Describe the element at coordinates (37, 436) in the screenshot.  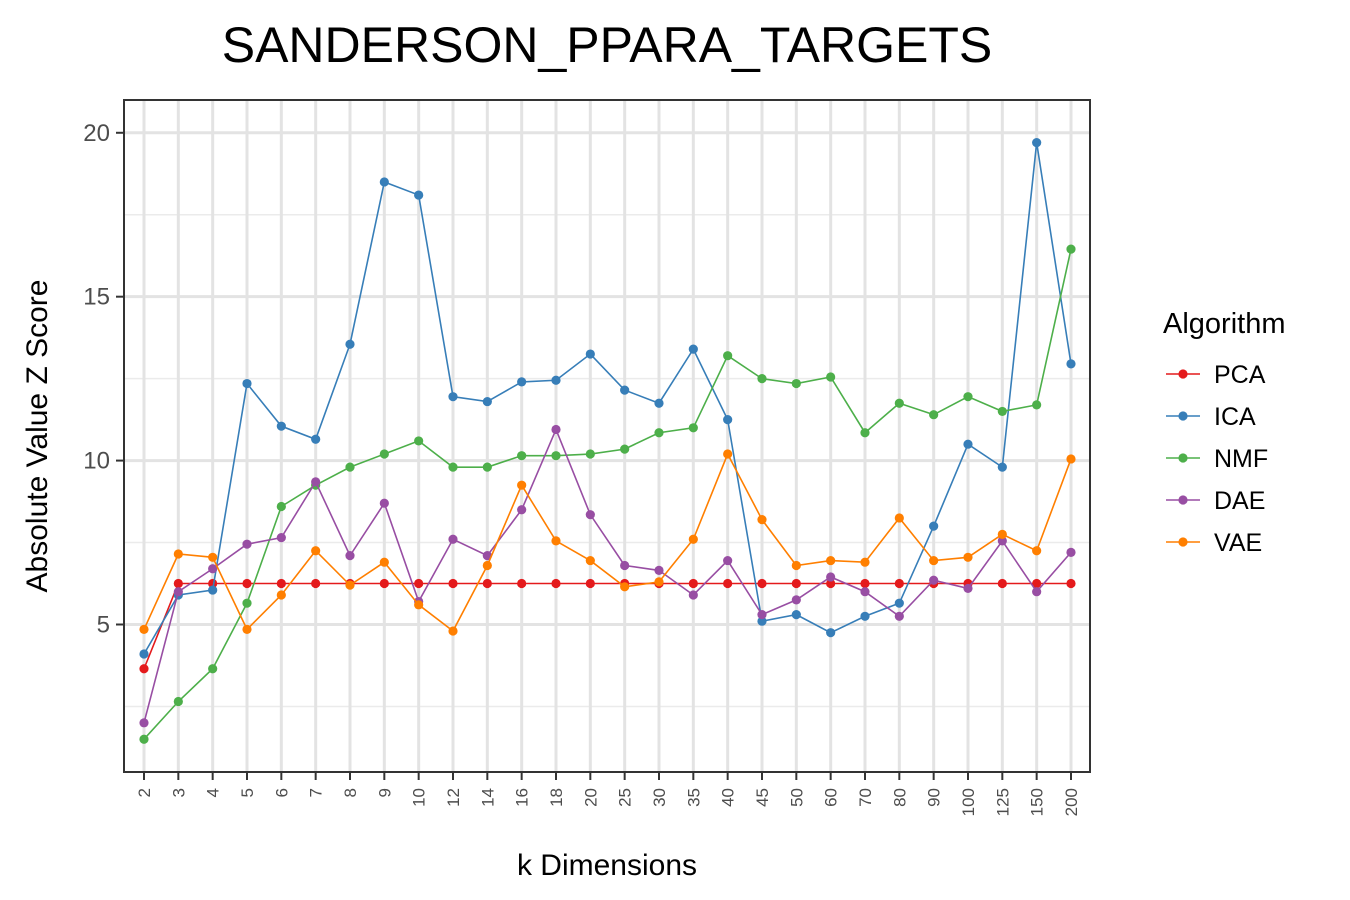
I see `y-axis-title: Absolute Value Z Score` at that location.